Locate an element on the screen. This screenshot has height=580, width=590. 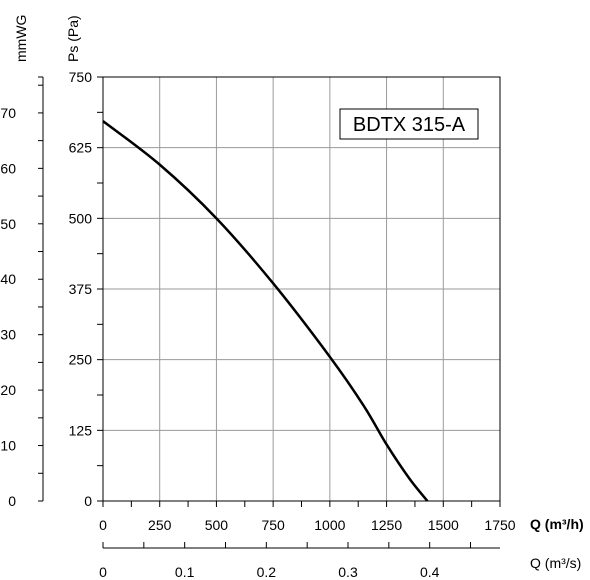
y2-axis-title: mmWG is located at coordinates (21, 38).